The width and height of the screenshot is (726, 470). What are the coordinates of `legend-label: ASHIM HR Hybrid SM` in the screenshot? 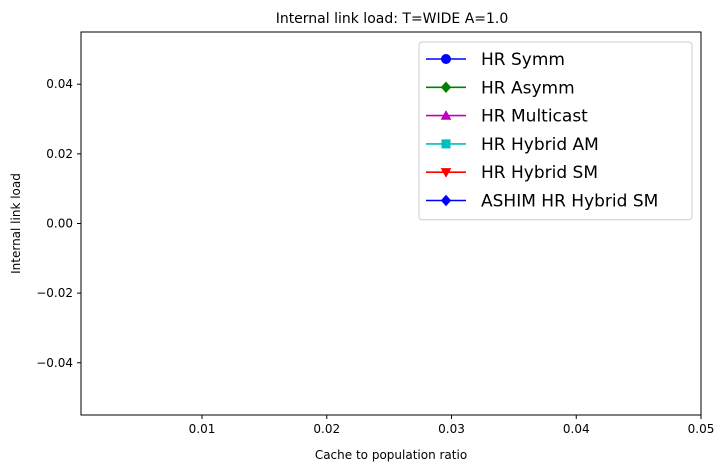 It's located at (569, 202).